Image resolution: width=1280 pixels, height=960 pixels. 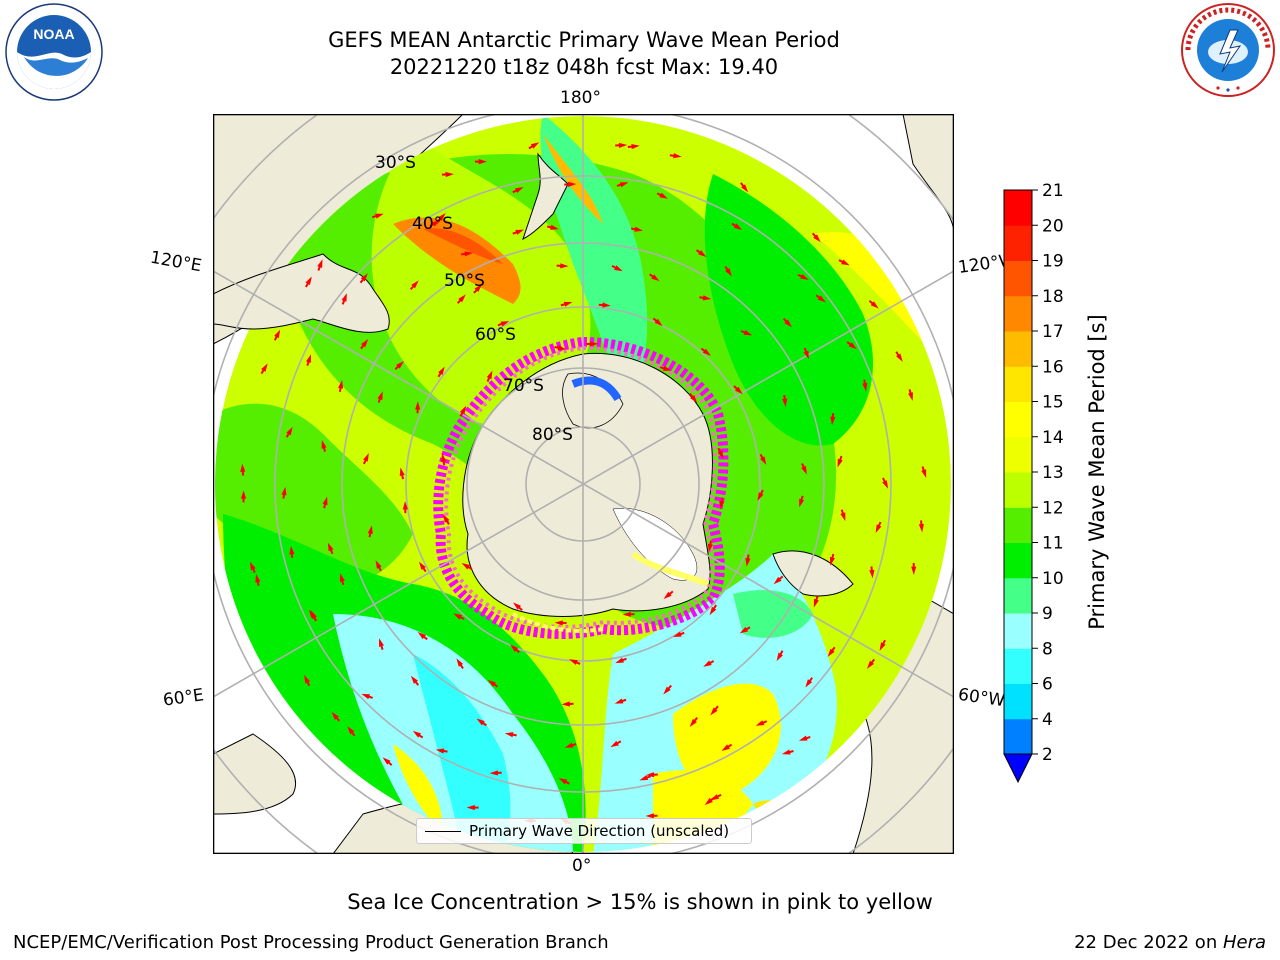 What do you see at coordinates (1033, 482) in the screenshot?
I see `colorbar: 2 4 6 8 9 10 11 12 13 14 15 16 17 18 19 20 21` at bounding box center [1033, 482].